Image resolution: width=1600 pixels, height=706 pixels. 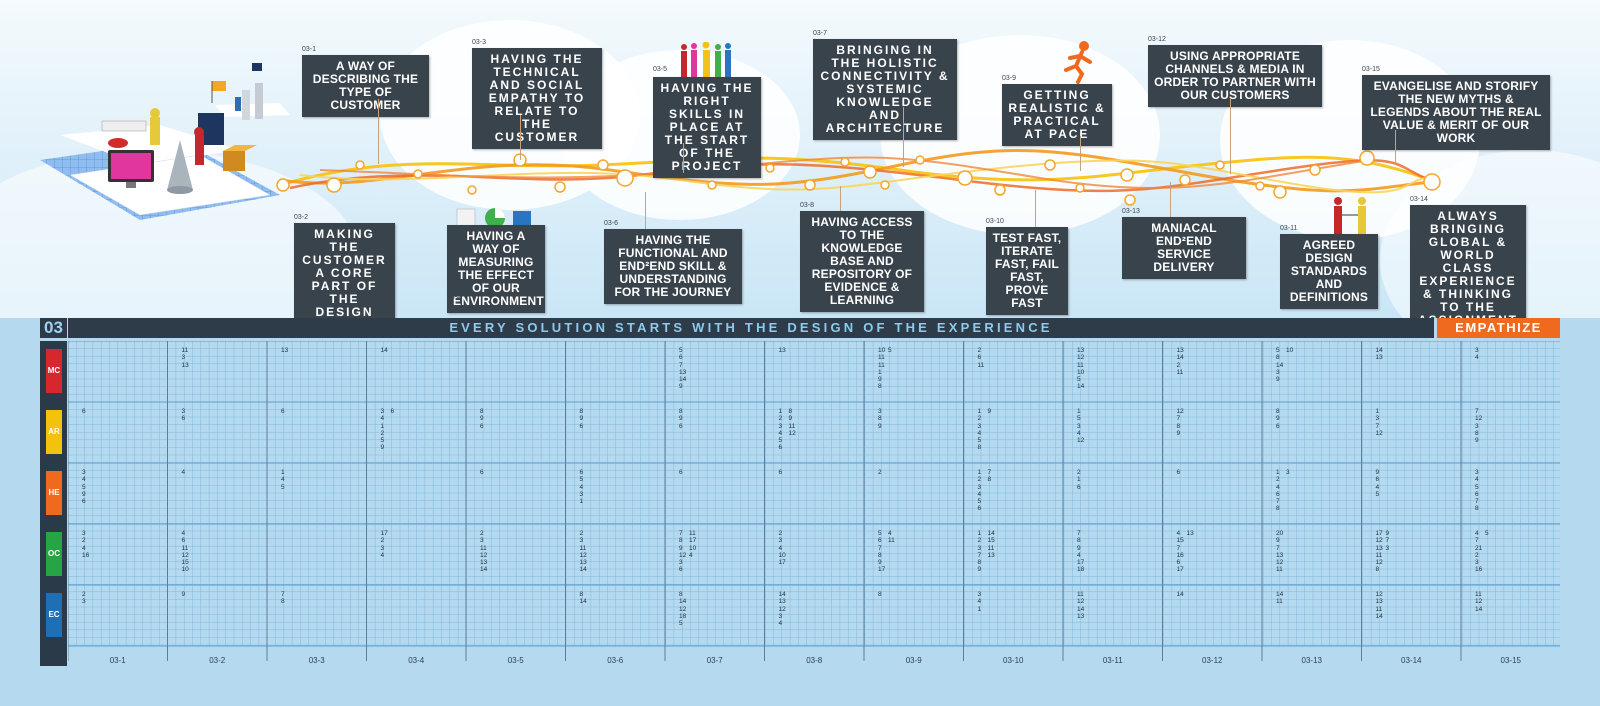 What do you see at coordinates (820, 33) in the screenshot?
I see `stage-code: 03-7` at bounding box center [820, 33].